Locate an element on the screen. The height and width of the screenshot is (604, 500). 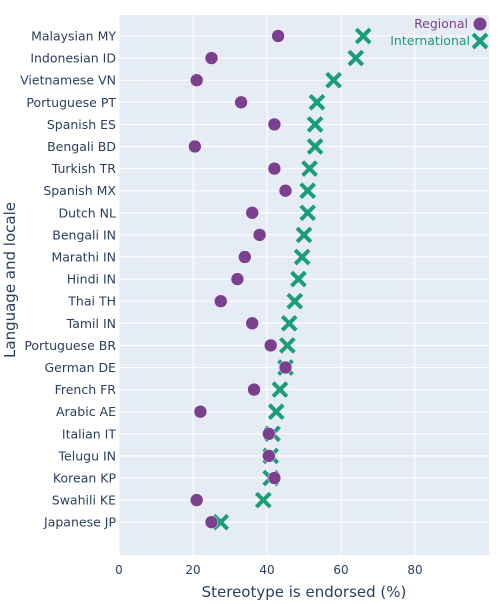
y-tick-label: Tamil IN is located at coordinates (91, 323).